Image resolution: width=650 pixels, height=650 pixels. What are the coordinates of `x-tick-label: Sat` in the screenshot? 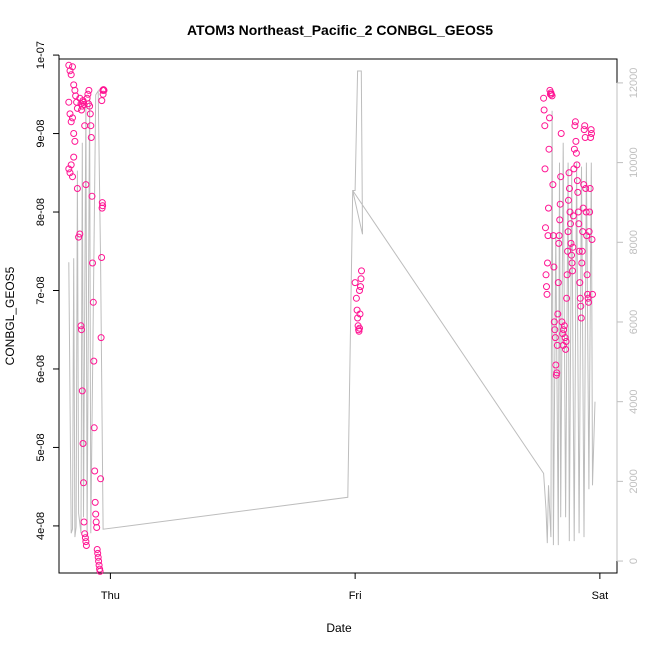 It's located at (600, 596).